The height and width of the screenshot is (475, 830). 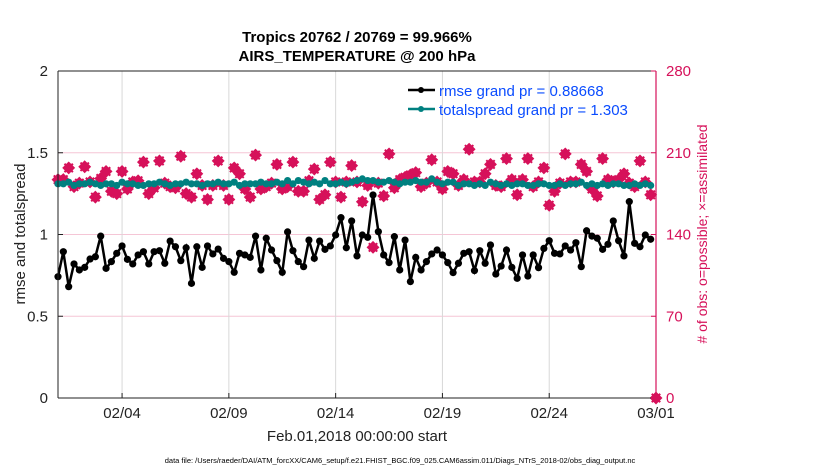 What do you see at coordinates (354, 240) in the screenshot?
I see `rmse-line` at bounding box center [354, 240].